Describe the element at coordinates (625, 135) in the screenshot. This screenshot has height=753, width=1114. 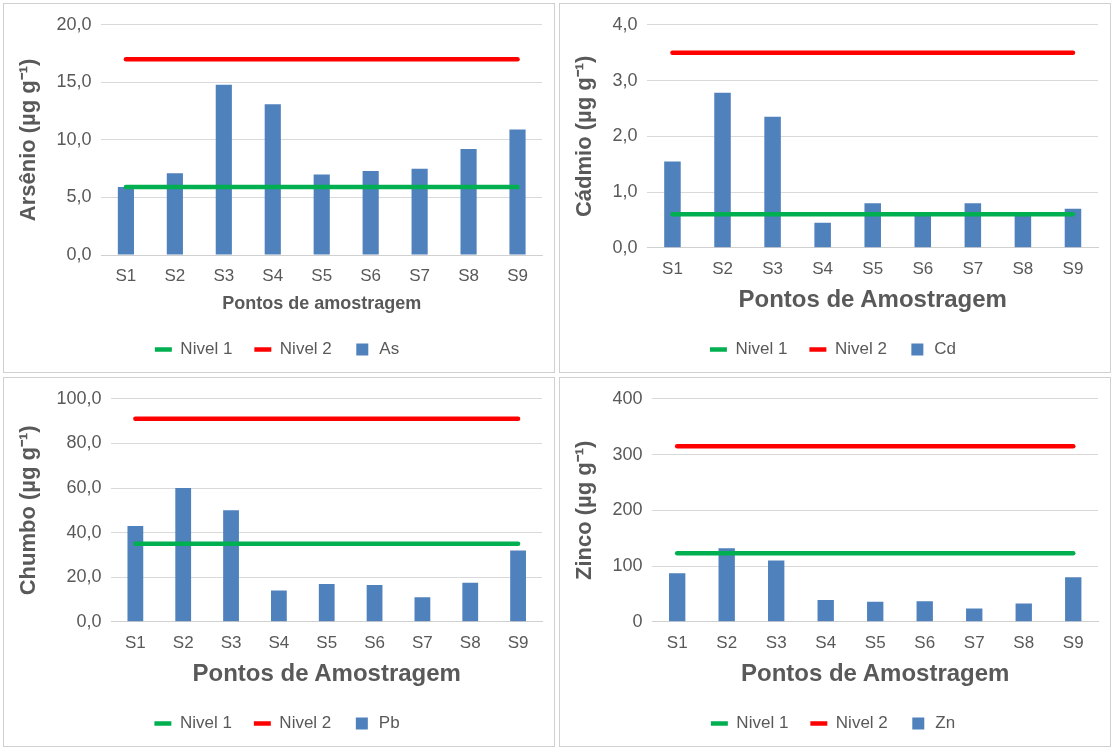
I see `y-tick-label: 2,0` at that location.